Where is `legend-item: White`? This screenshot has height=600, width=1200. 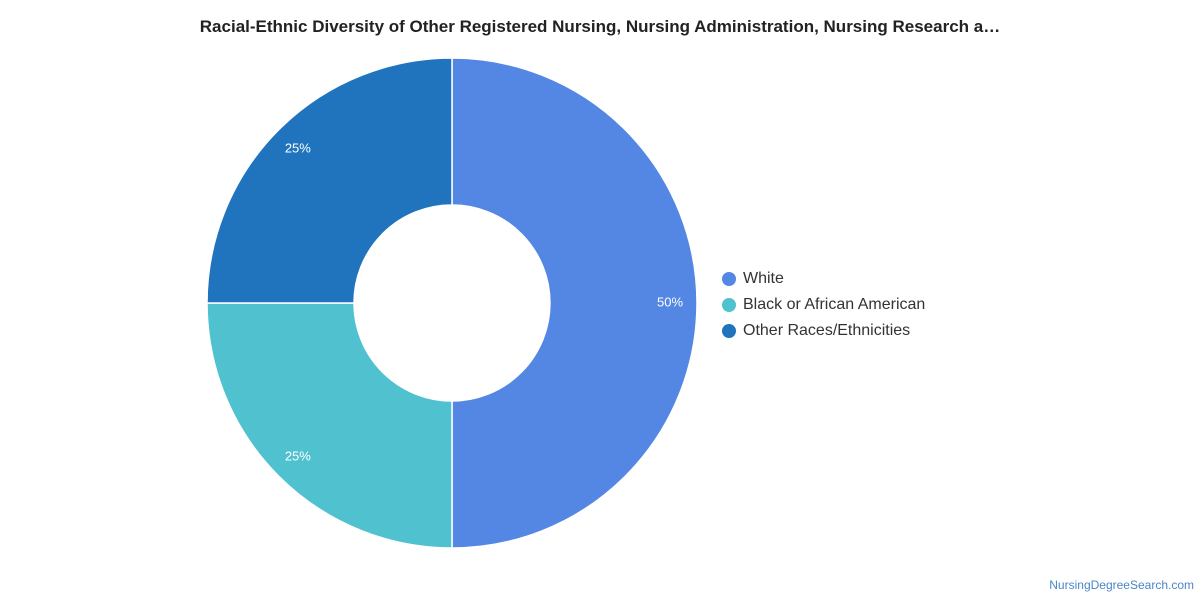
legend-item: White is located at coordinates (823, 279).